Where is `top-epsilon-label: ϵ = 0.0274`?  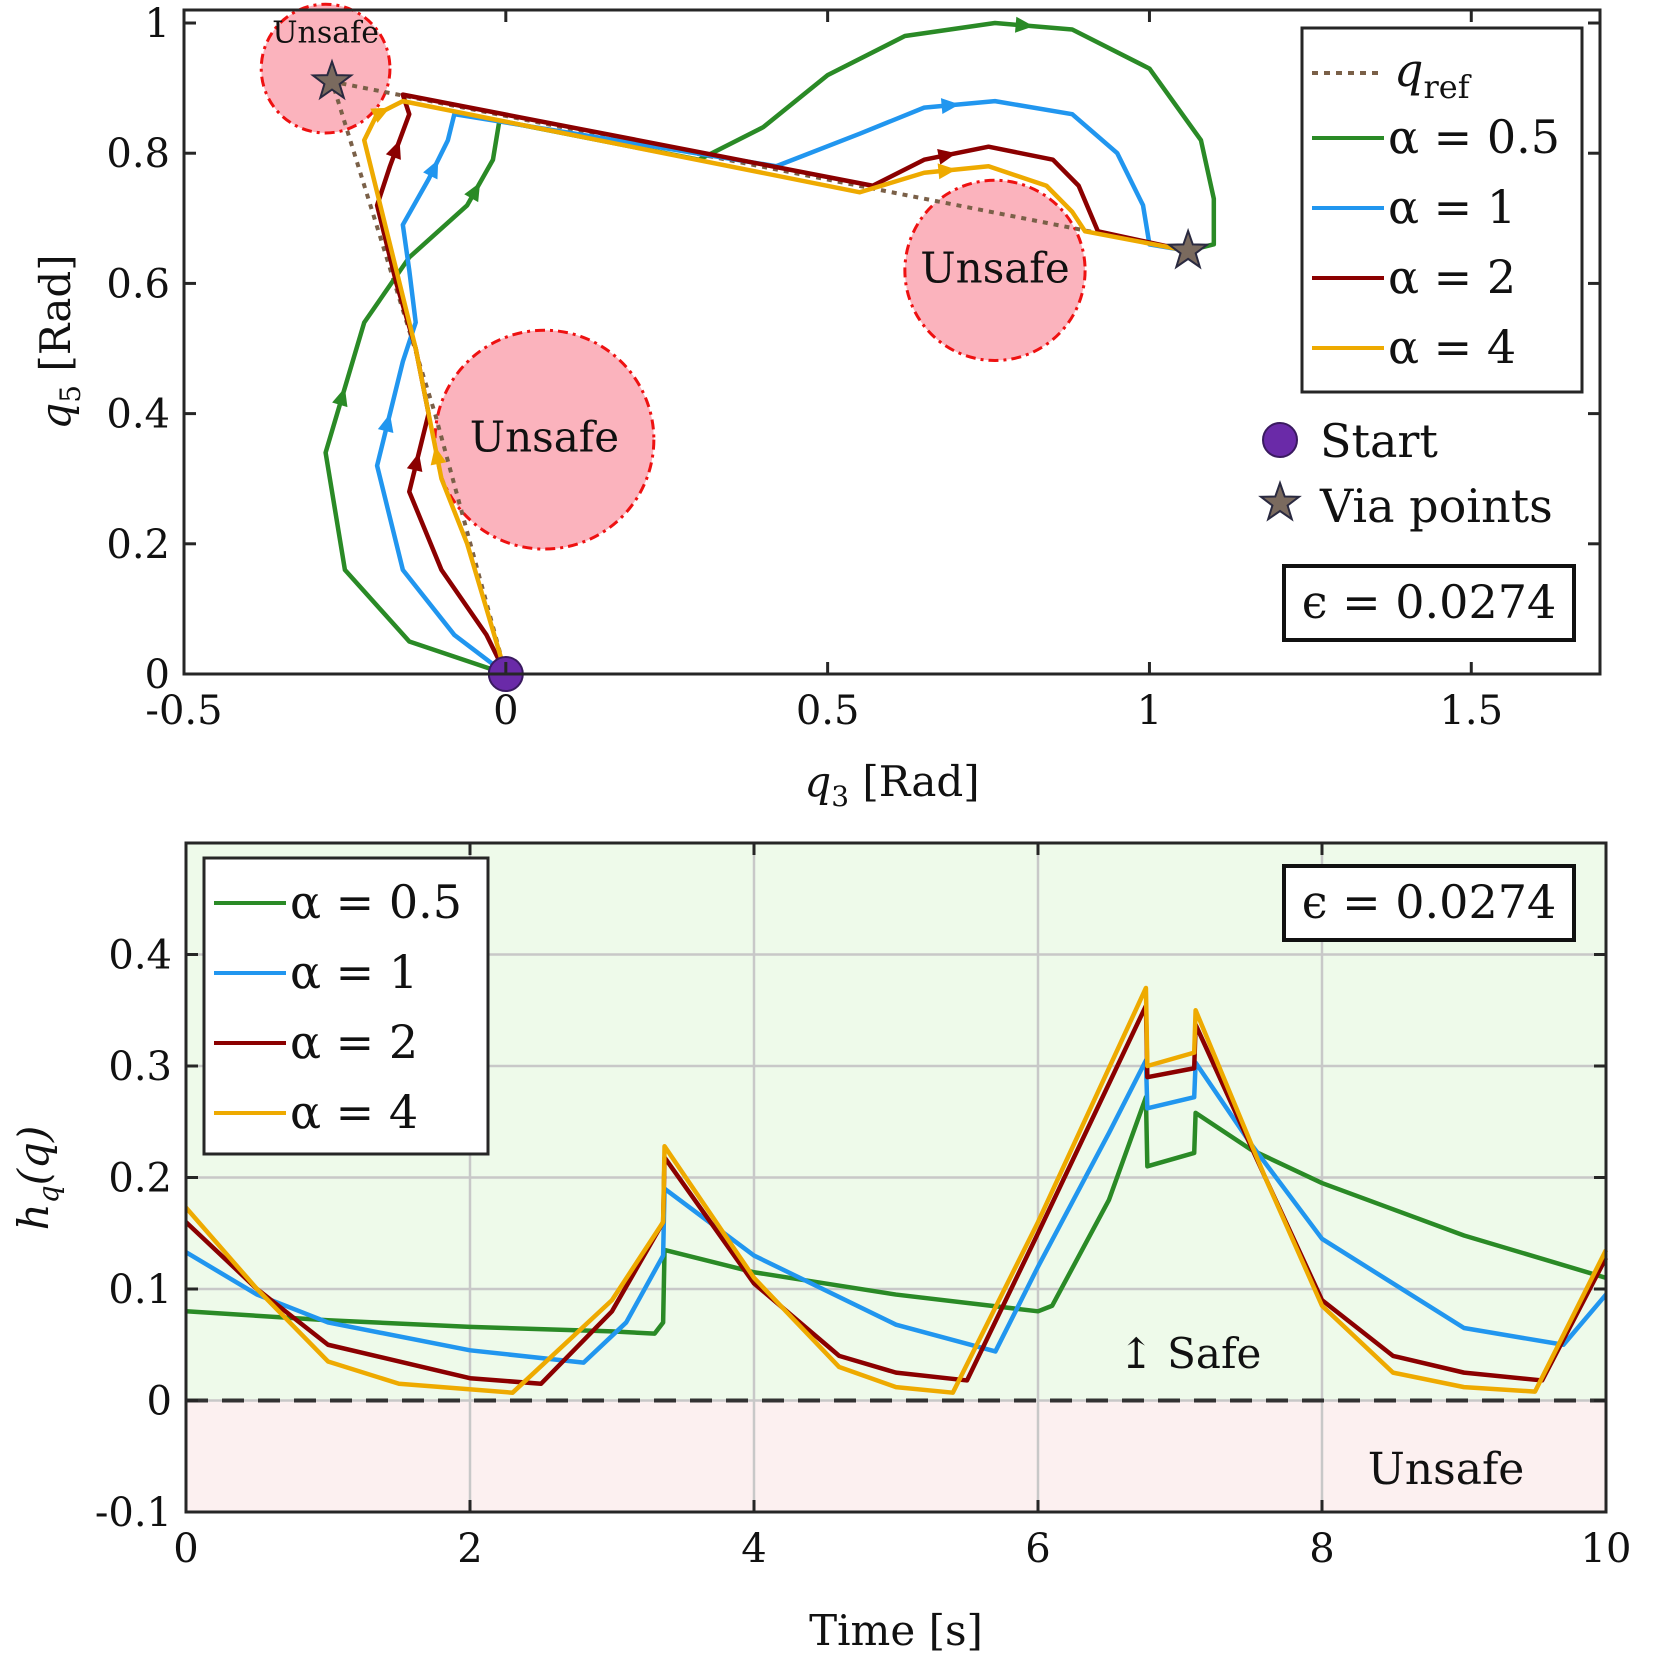 top-epsilon-label: ϵ = 0.0274 is located at coordinates (1429, 602).